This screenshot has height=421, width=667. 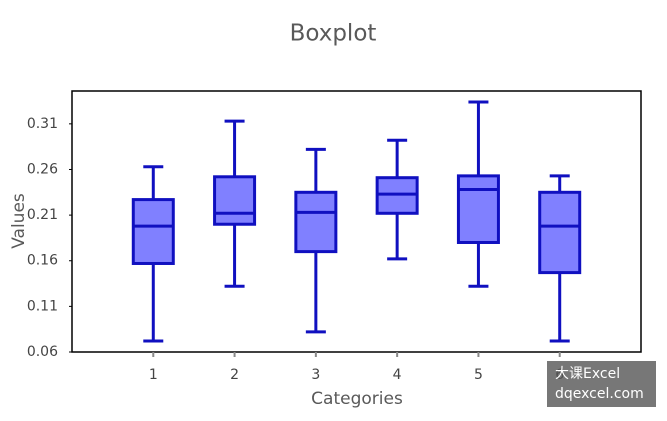 What do you see at coordinates (315, 375) in the screenshot?
I see `x-tick-label: 3` at bounding box center [315, 375].